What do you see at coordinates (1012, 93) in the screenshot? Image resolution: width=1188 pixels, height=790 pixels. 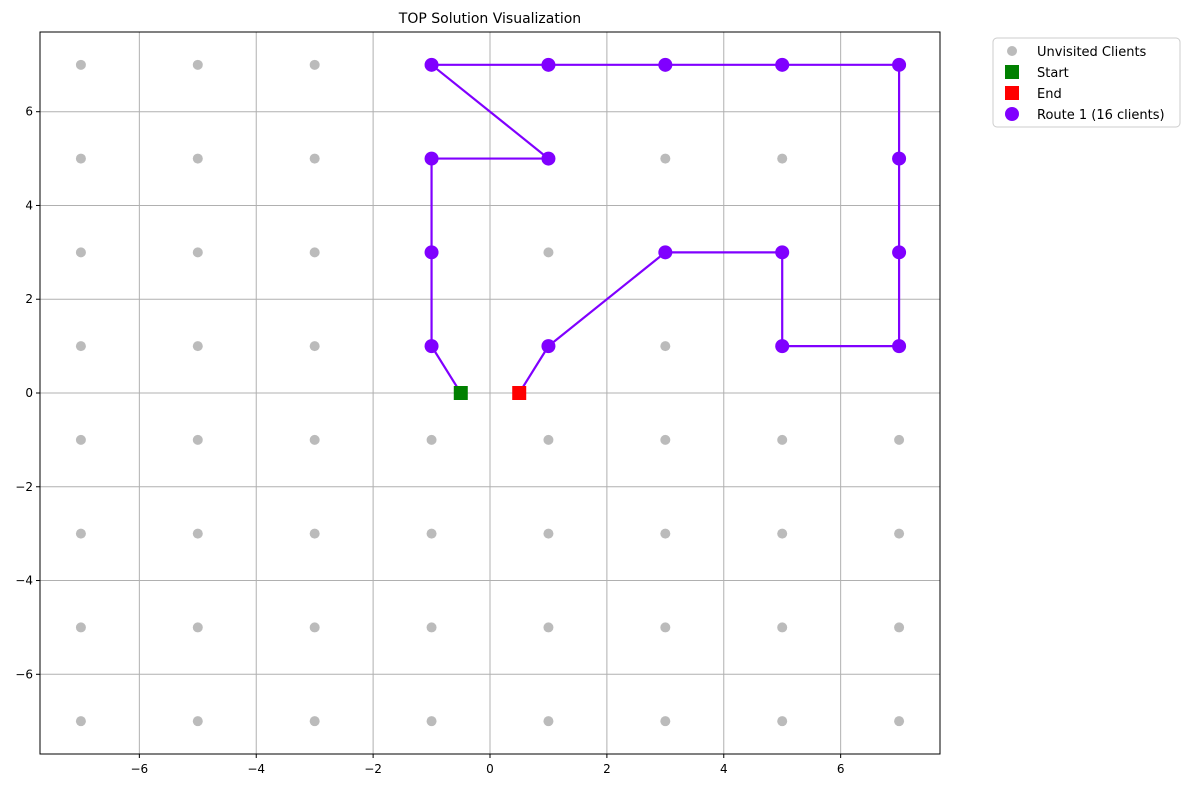 I see `legend-marker-end` at bounding box center [1012, 93].